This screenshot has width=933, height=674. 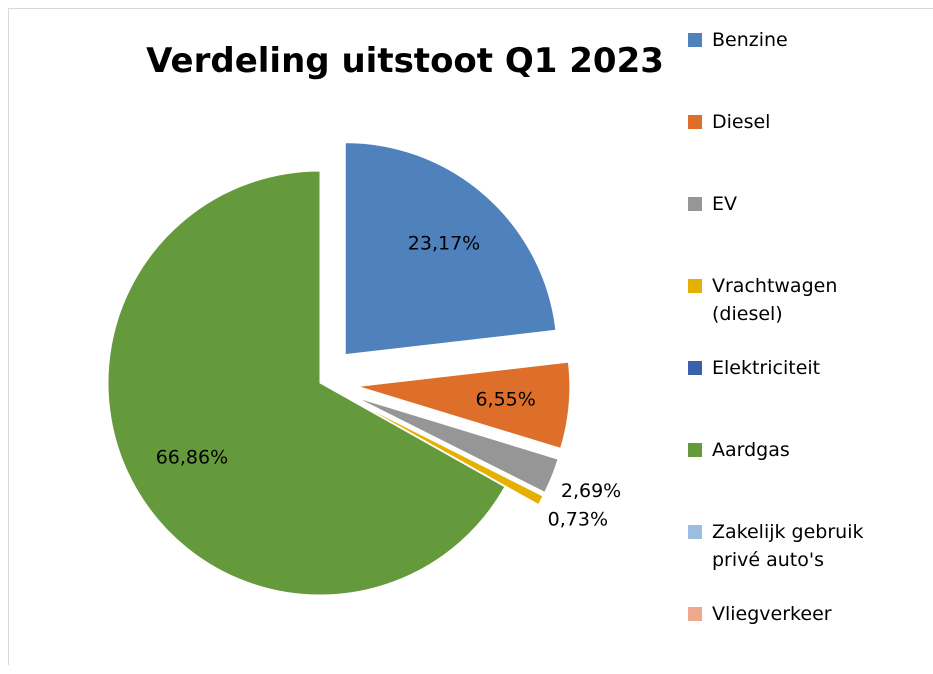 I want to click on legend-entry: Vliegverkeer, so click(x=789, y=614).